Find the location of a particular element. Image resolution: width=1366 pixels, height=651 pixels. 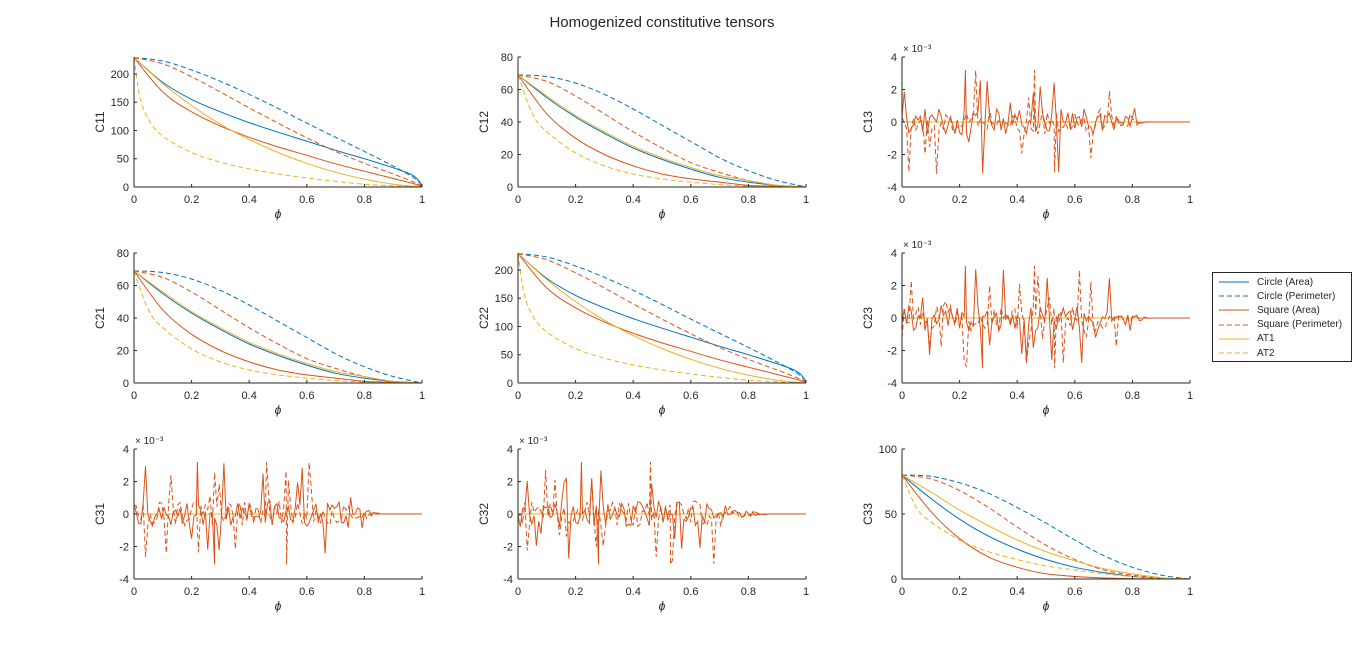

y-axis-label: C33 is located at coordinates (868, 514).